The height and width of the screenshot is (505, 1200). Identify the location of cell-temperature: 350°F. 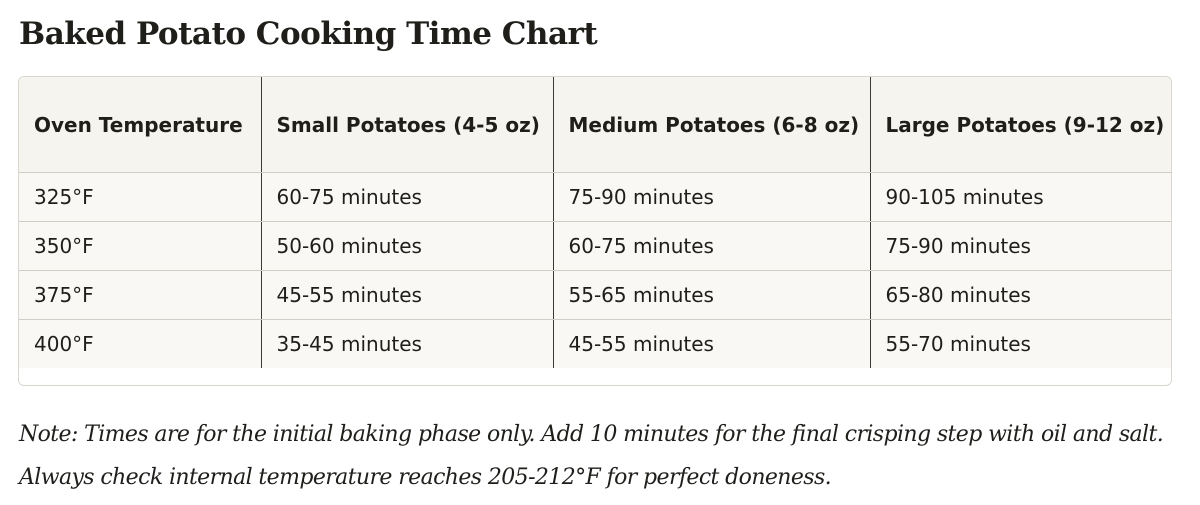
(140, 246).